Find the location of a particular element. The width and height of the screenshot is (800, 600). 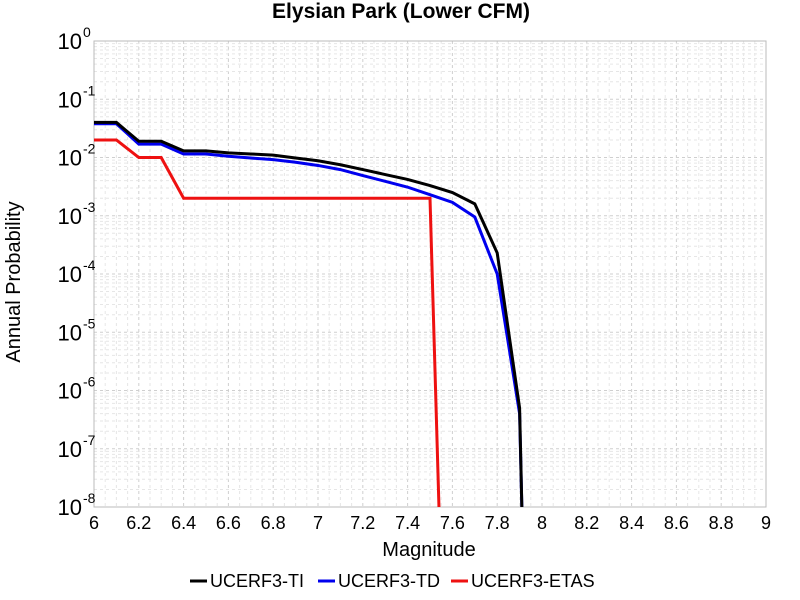

x-tick-label: 9 is located at coordinates (766, 523).